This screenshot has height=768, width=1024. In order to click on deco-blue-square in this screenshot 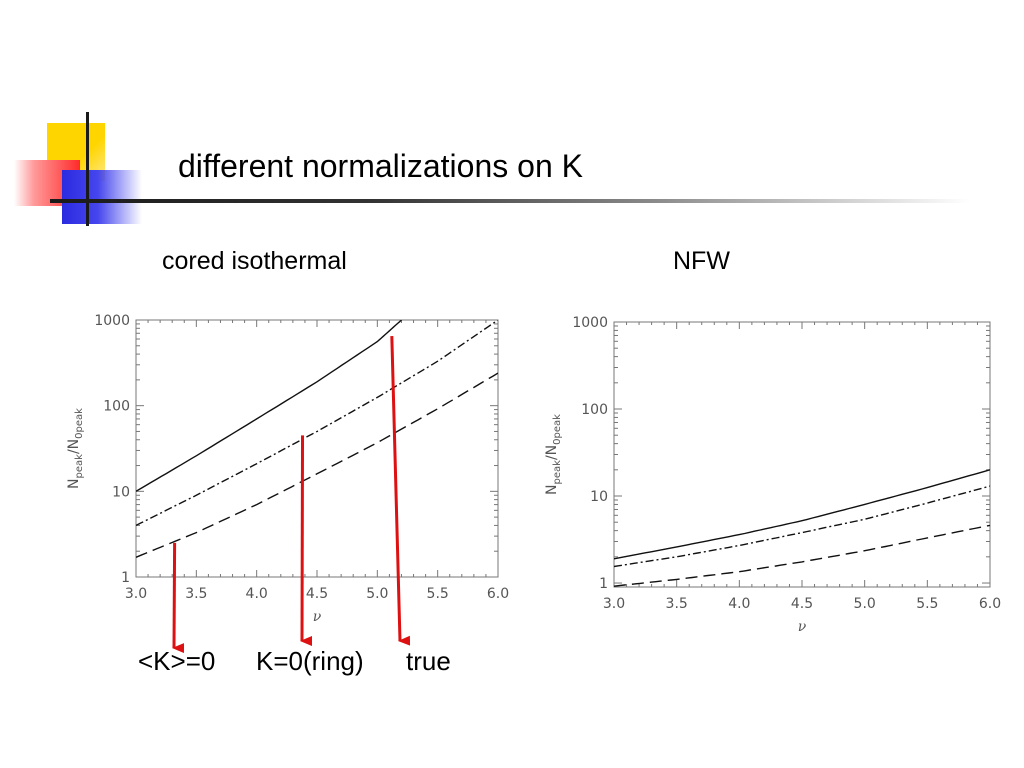, I will do `click(102, 197)`.